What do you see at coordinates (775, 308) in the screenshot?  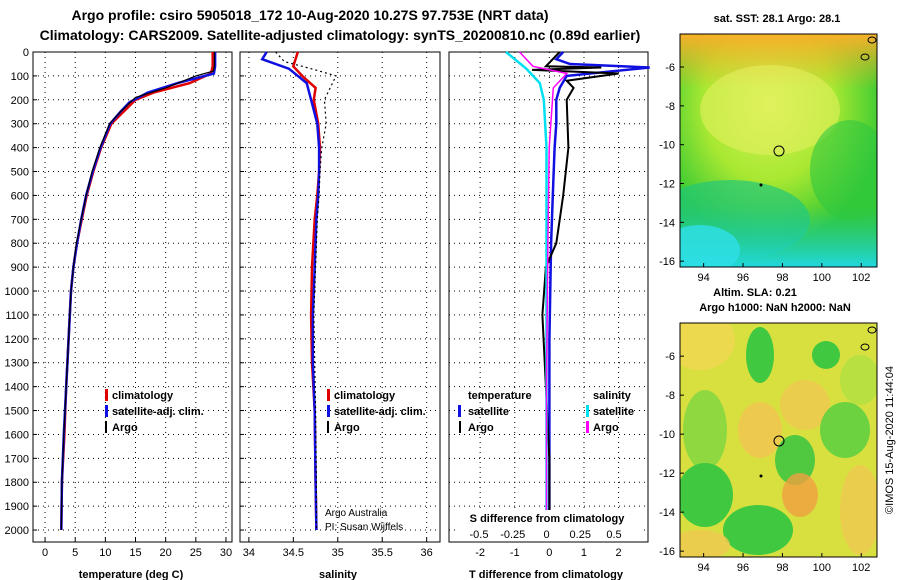 I see `sla-map-title-2: Argo h1000: NaN h2000: NaN` at bounding box center [775, 308].